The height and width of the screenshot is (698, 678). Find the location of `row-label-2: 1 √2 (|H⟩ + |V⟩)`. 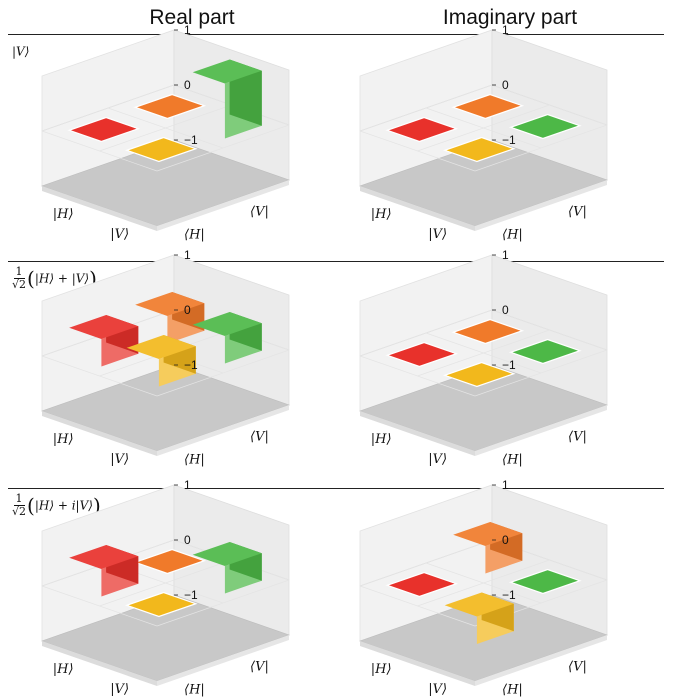

row-label-2: 1 √2 (|H⟩ + |V⟩) is located at coordinates (54, 278).